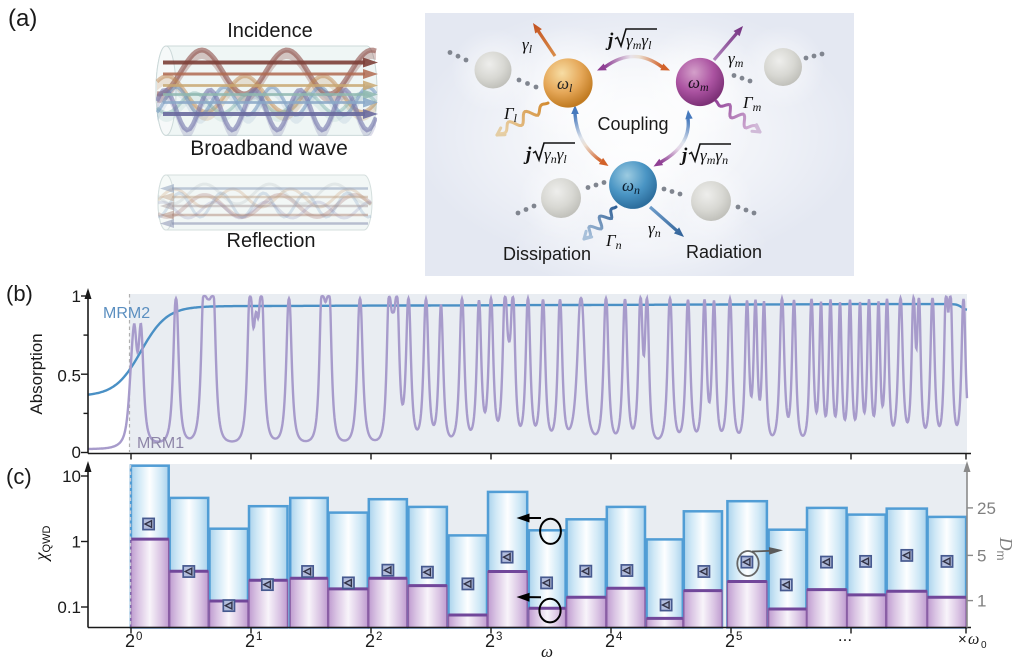  What do you see at coordinates (126, 313) in the screenshot?
I see `svg-text: MRM2` at bounding box center [126, 313].